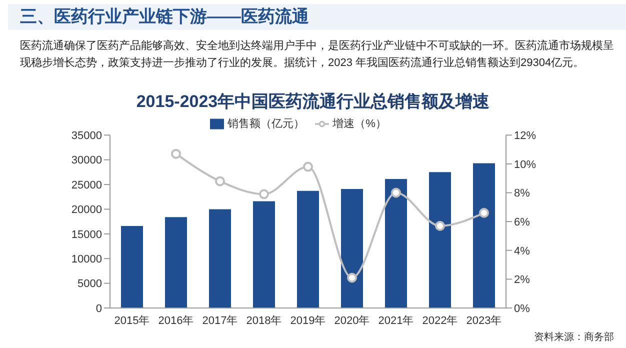 The width and height of the screenshot is (626, 348). Describe the element at coordinates (86, 210) in the screenshot. I see `y-tick-label: 20000` at that location.